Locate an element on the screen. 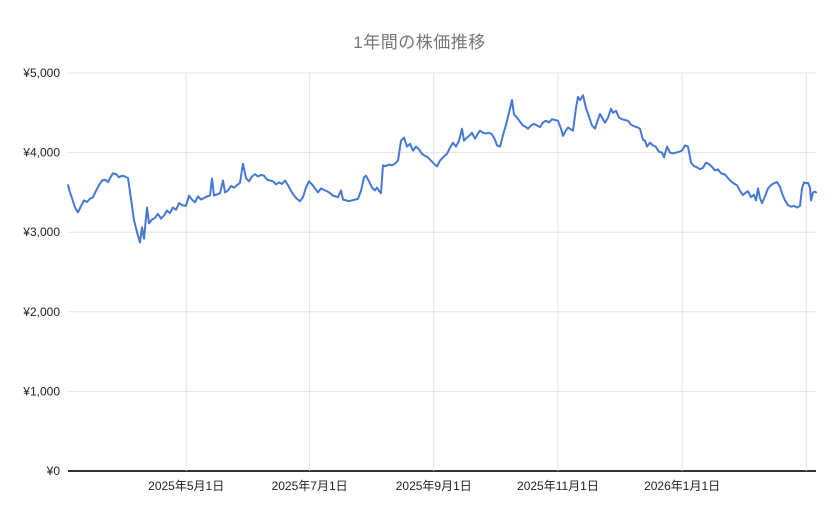 Image resolution: width=839 pixels, height=519 pixels. x-tick-label: 2025年9月1日 is located at coordinates (434, 486).